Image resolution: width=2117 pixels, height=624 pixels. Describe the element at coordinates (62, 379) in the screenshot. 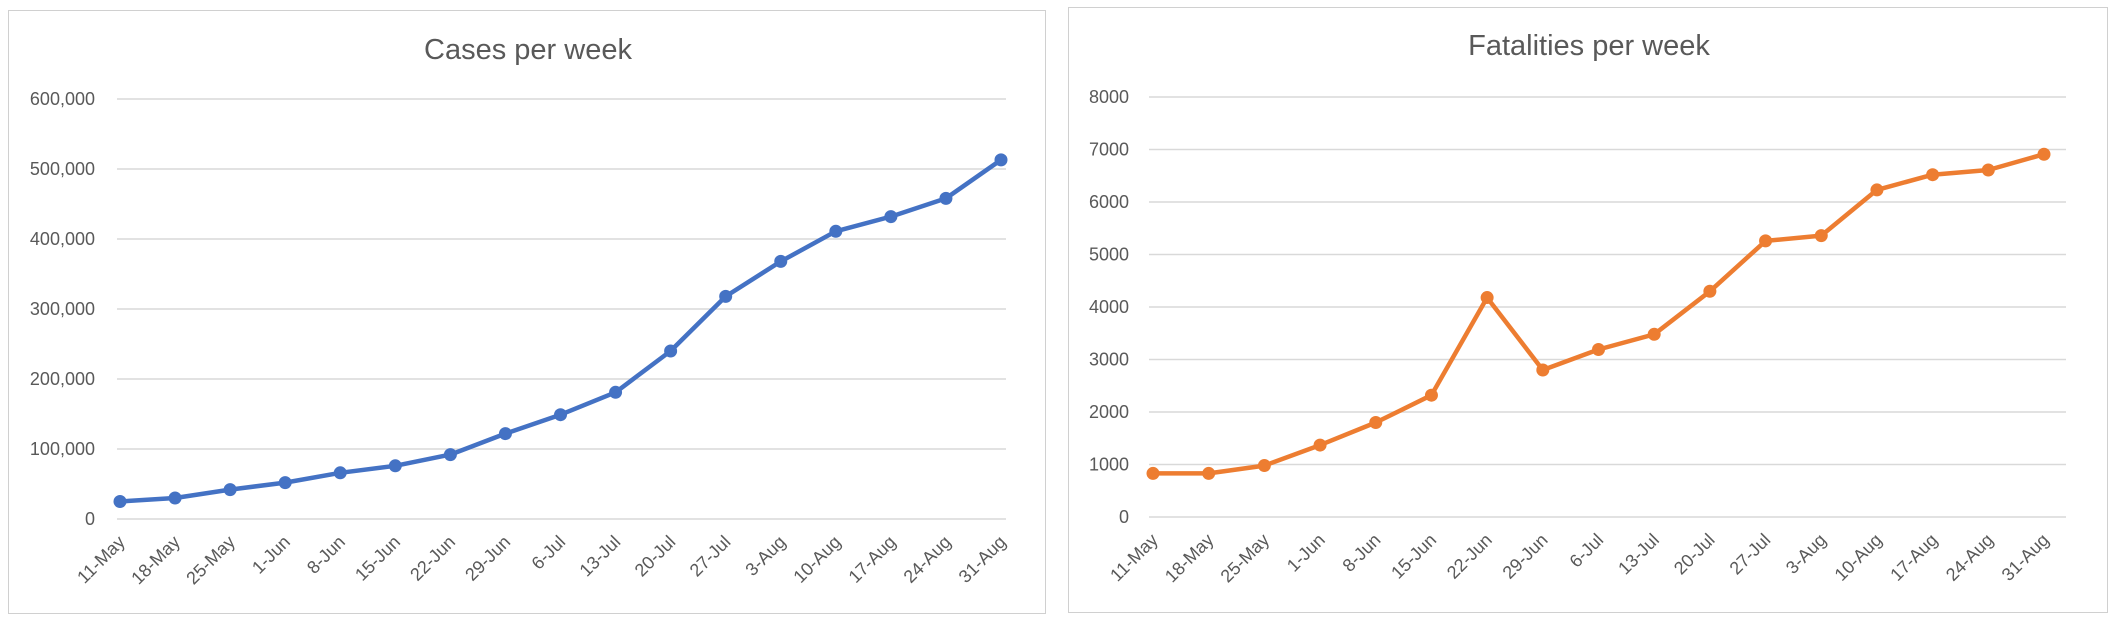

I see `y-tick-label: 200,000` at that location.